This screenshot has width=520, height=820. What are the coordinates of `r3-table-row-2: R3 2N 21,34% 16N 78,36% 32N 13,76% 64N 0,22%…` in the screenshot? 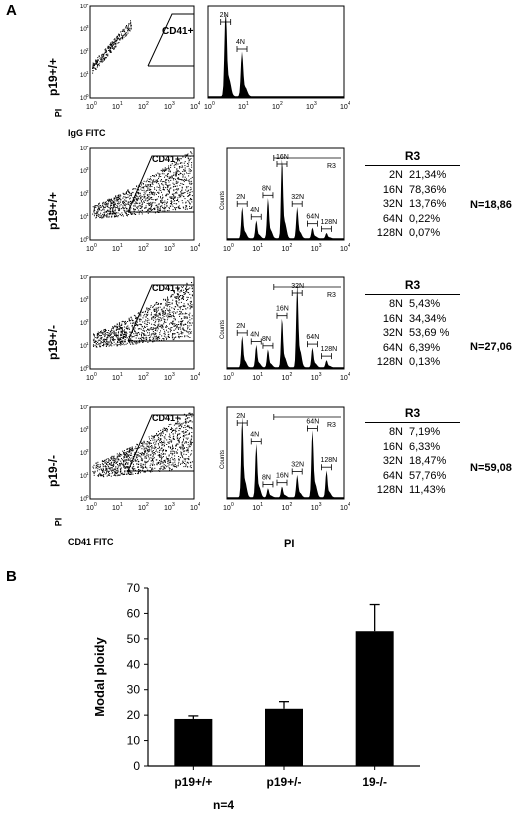 It's located at (412, 195).